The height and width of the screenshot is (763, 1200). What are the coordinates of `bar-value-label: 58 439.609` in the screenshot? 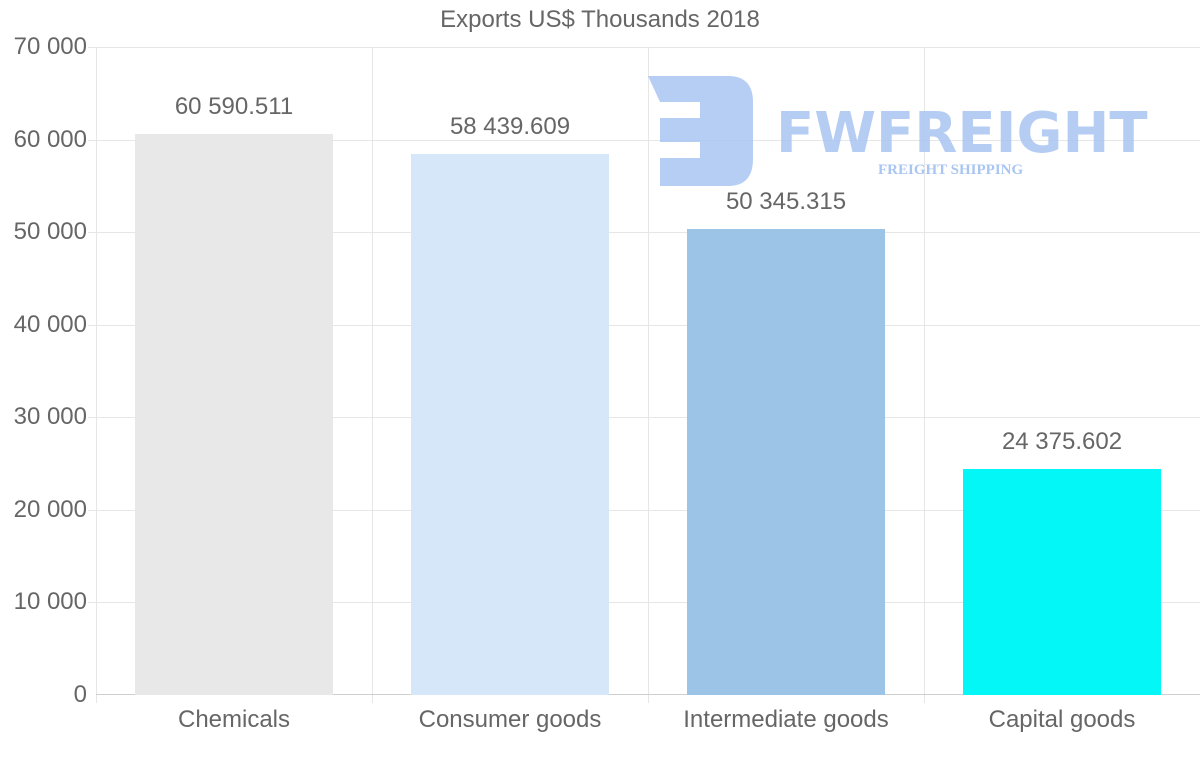 It's located at (510, 127).